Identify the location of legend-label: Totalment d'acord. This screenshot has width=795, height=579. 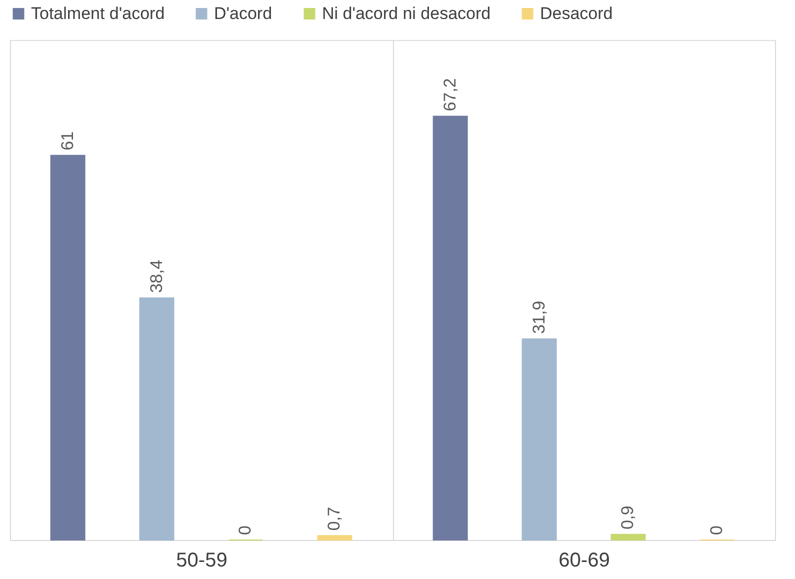
(98, 13).